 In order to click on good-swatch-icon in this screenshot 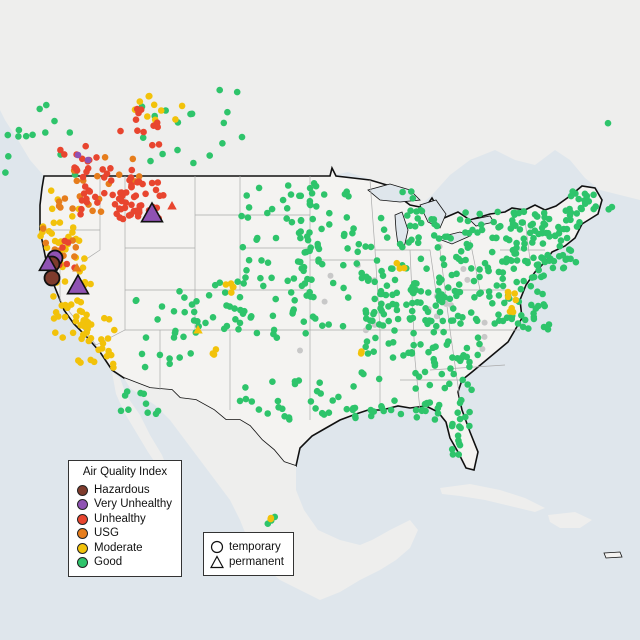, I will do `click(82, 562)`.